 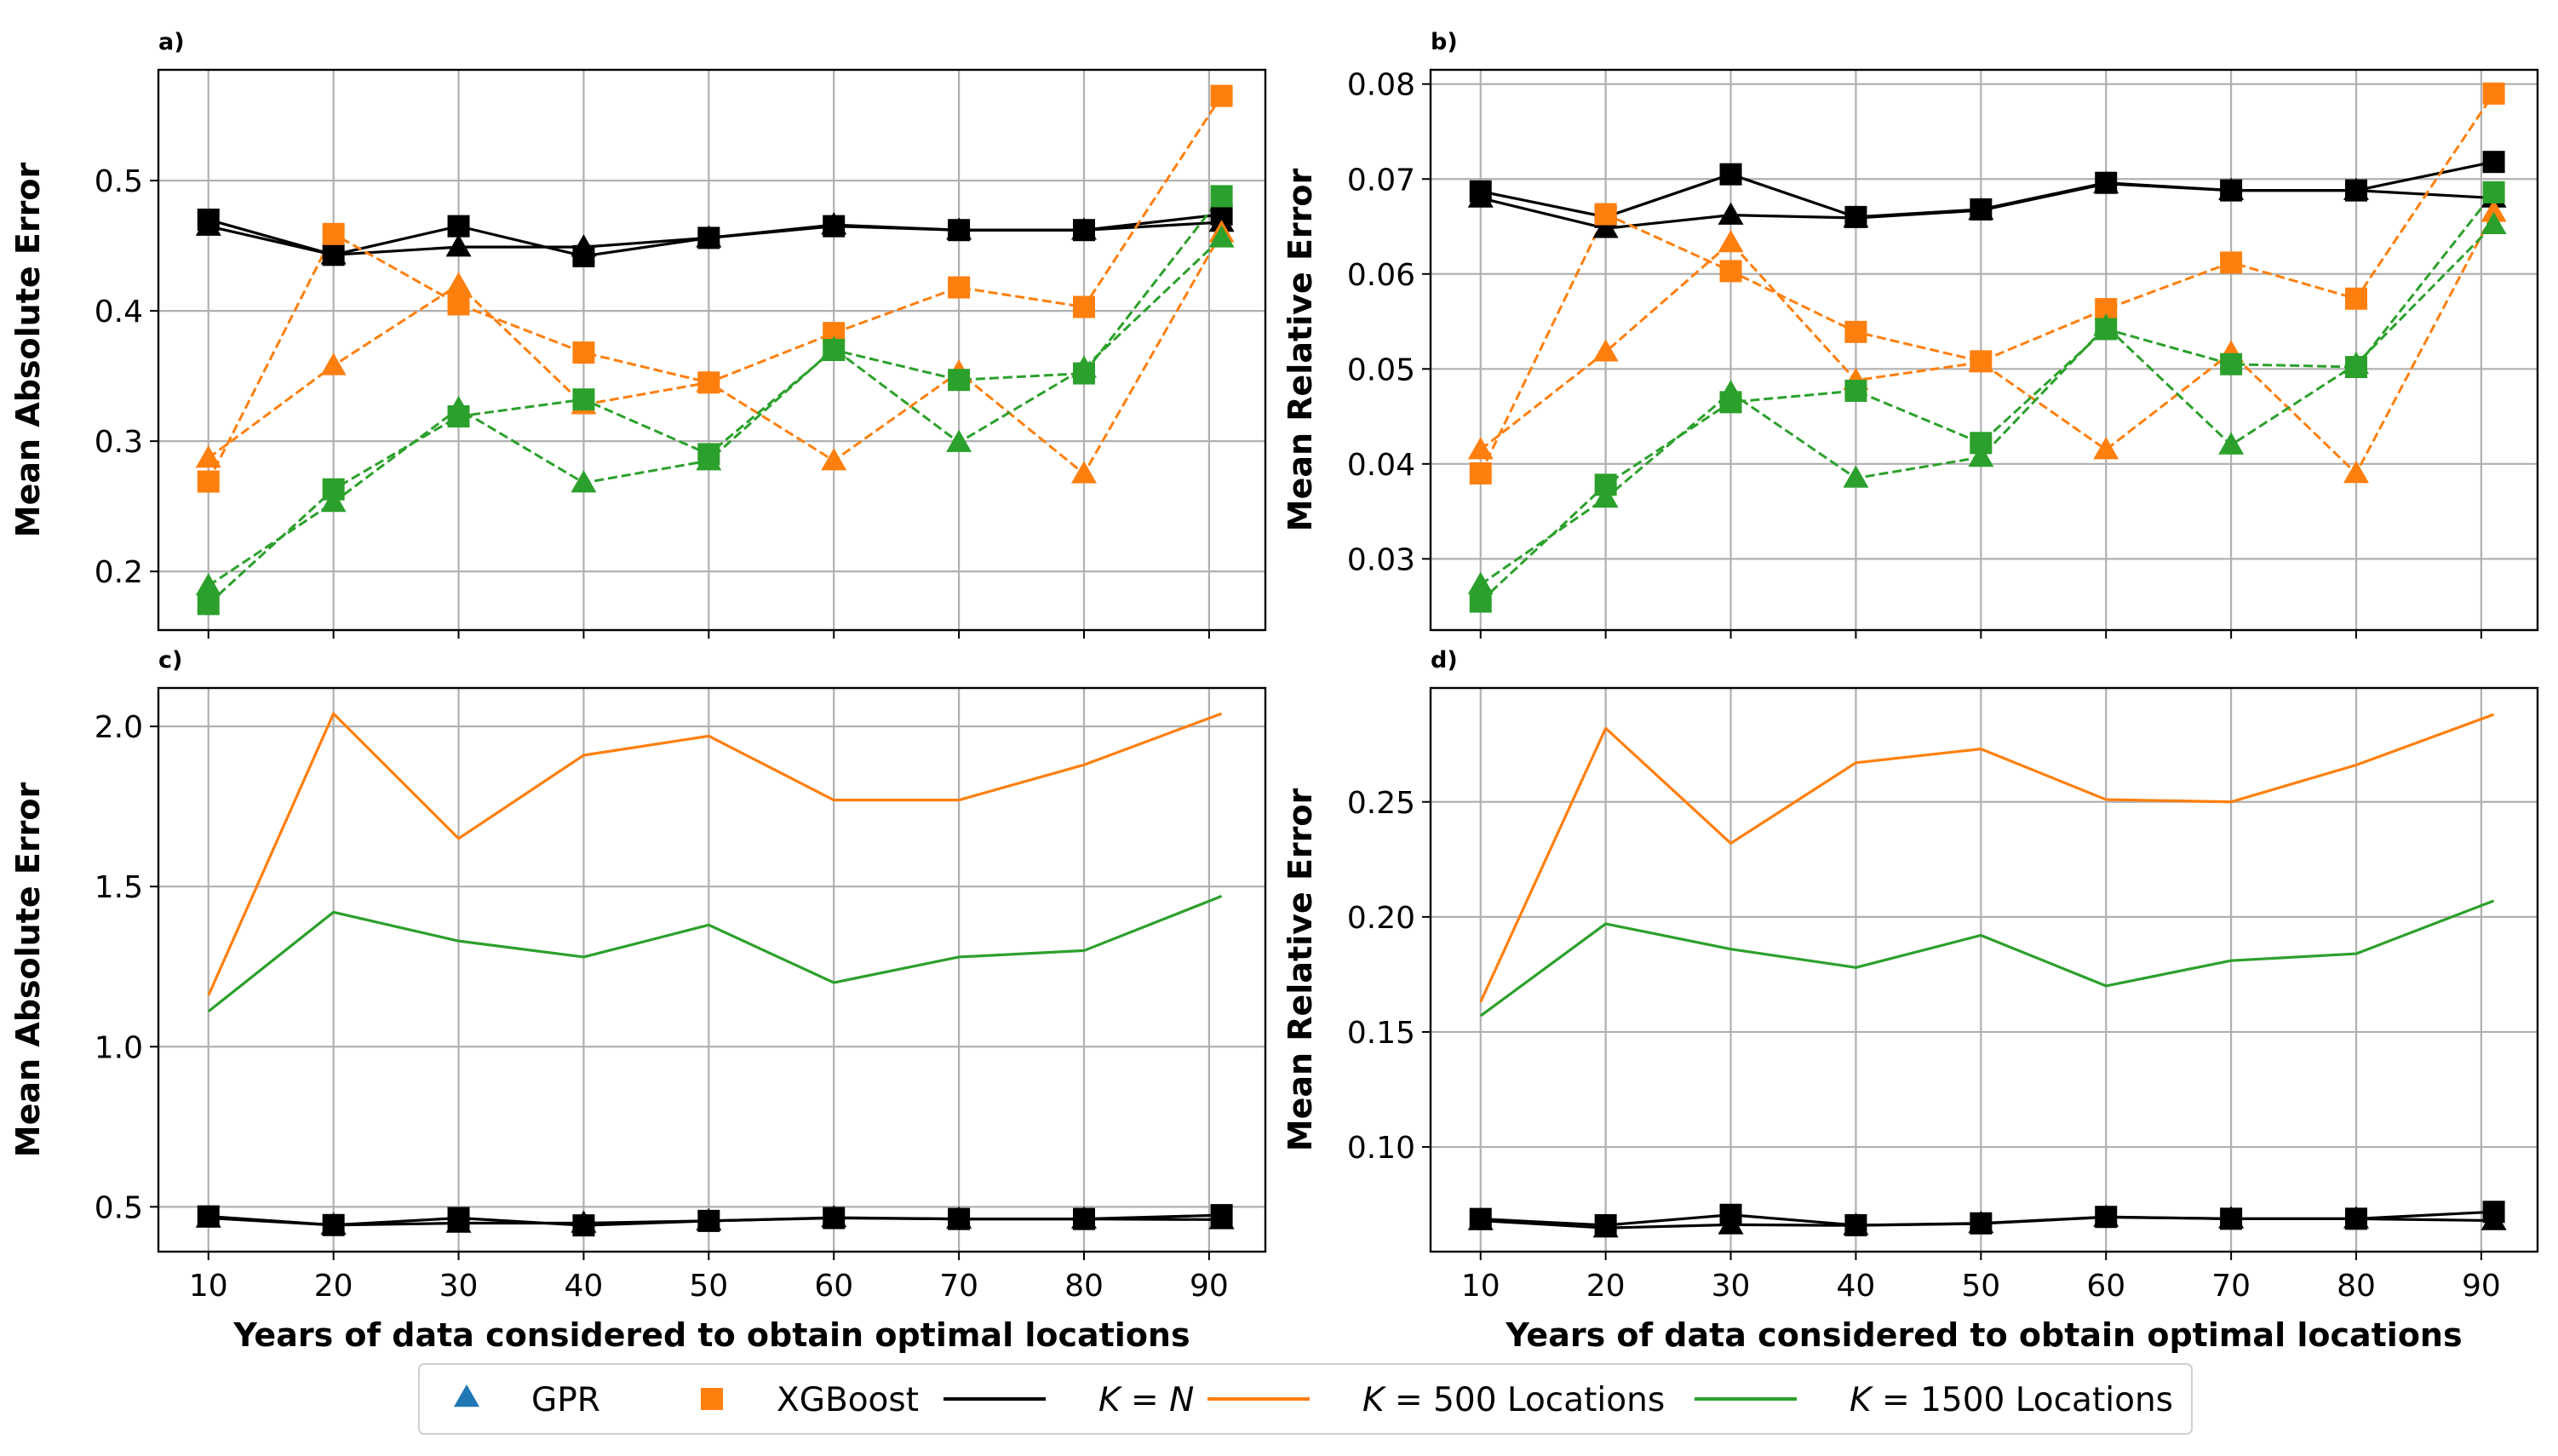 I want to click on legend-xgboost-marker, so click(x=712, y=1399).